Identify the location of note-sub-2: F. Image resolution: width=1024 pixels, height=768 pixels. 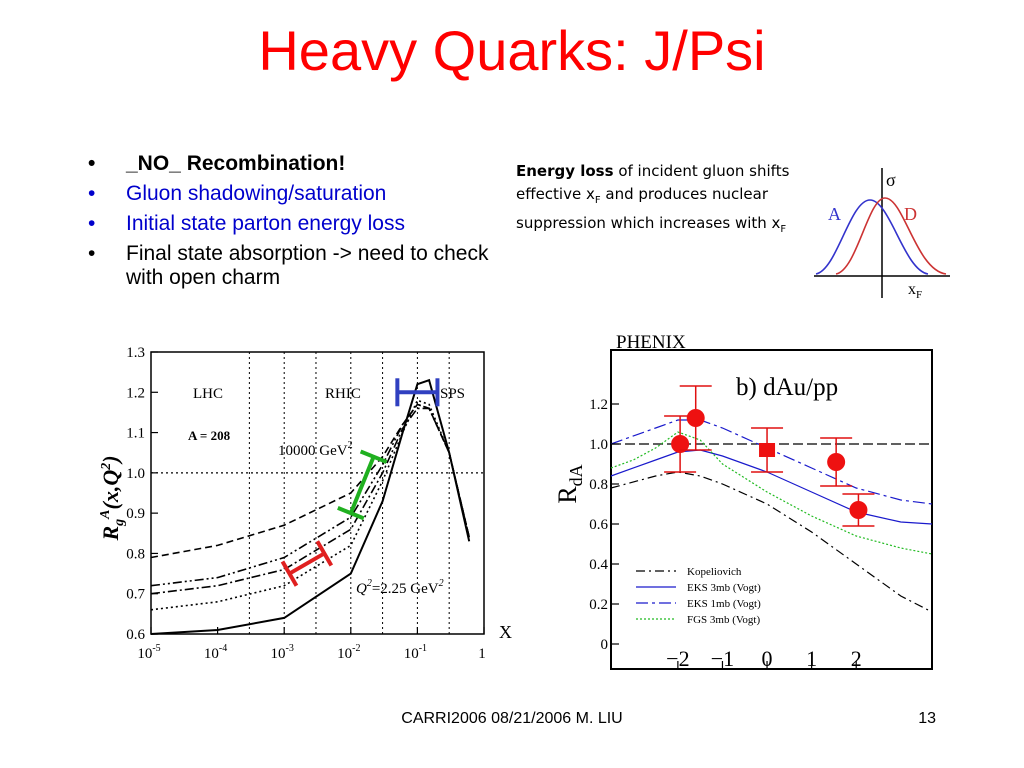
(783, 229).